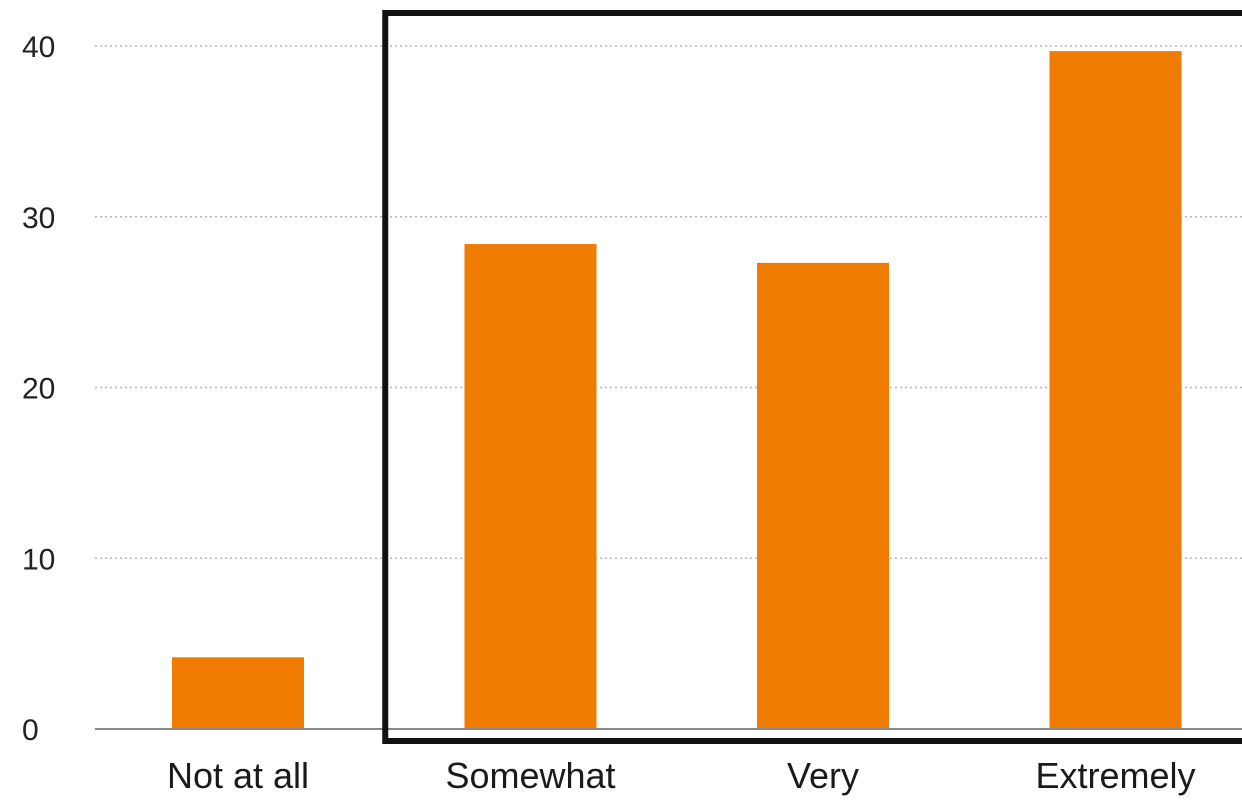 The width and height of the screenshot is (1242, 801). I want to click on y-tick-label: 30, so click(38, 218).